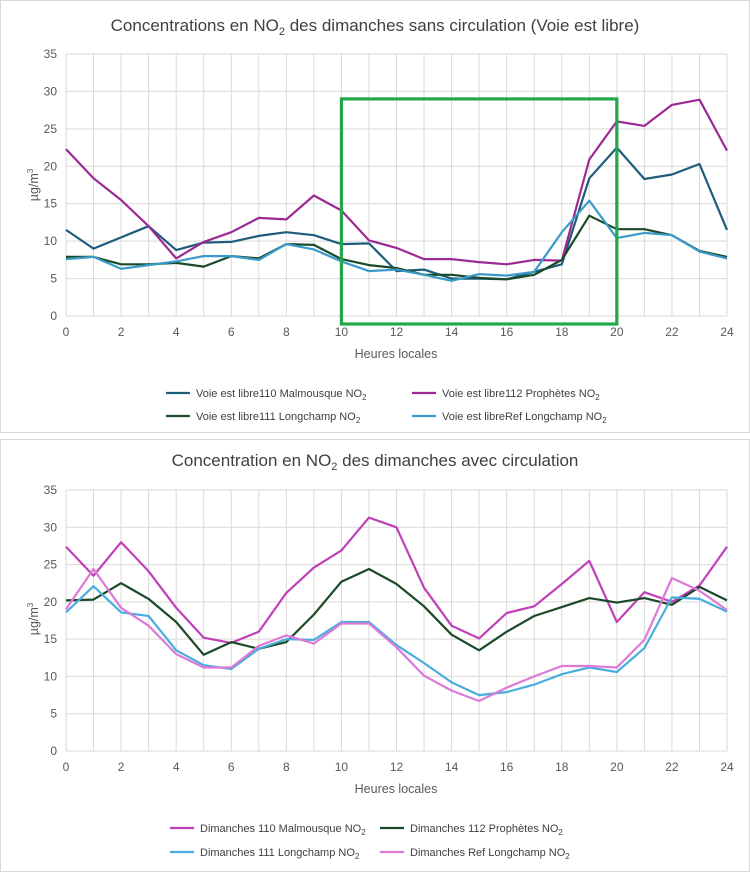  Describe the element at coordinates (33, 618) in the screenshot. I see `bottom-y-axis-title: µg/m3` at that location.